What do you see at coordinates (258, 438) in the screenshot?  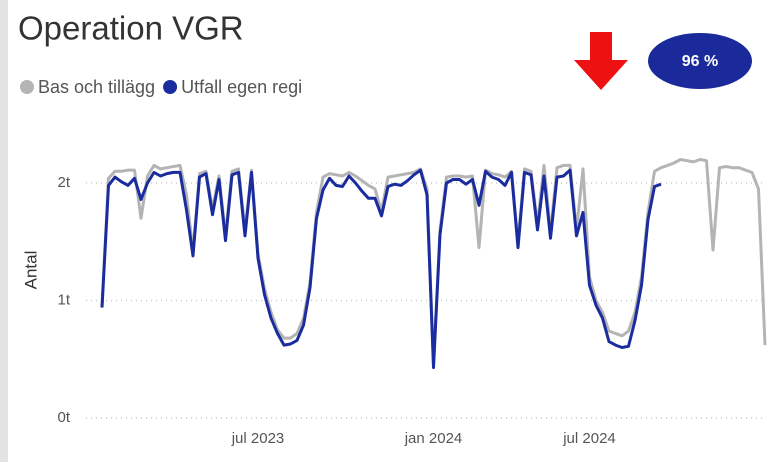 I see `x-tick-label: jul 2023` at bounding box center [258, 438].